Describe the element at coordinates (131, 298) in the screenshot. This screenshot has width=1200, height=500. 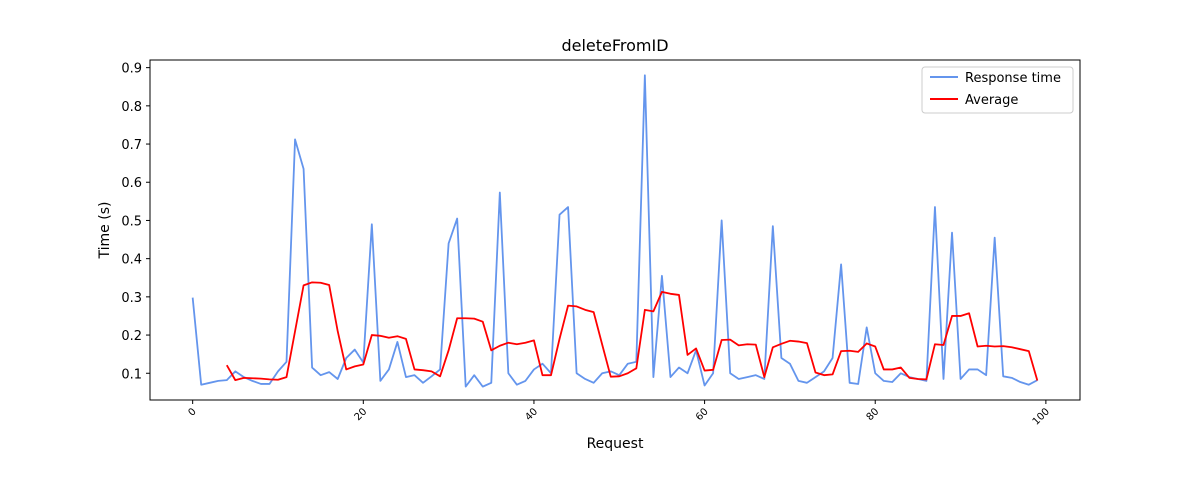
I see `y-tick-label: 0.3` at that location.